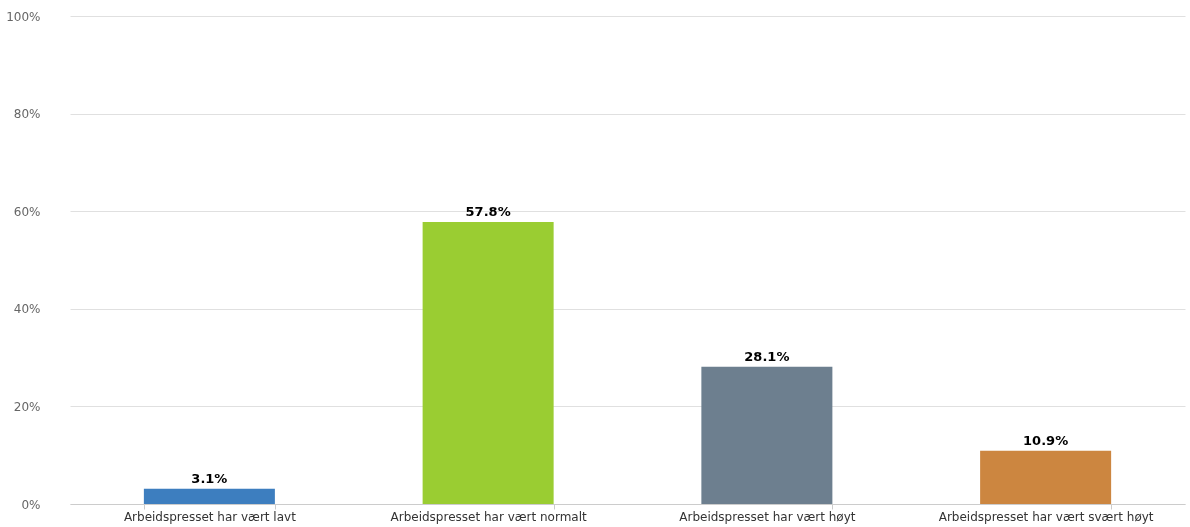 This screenshot has height=527, width=1190. What do you see at coordinates (23, 16) in the screenshot?
I see `y-tick-label: 100%` at bounding box center [23, 16].